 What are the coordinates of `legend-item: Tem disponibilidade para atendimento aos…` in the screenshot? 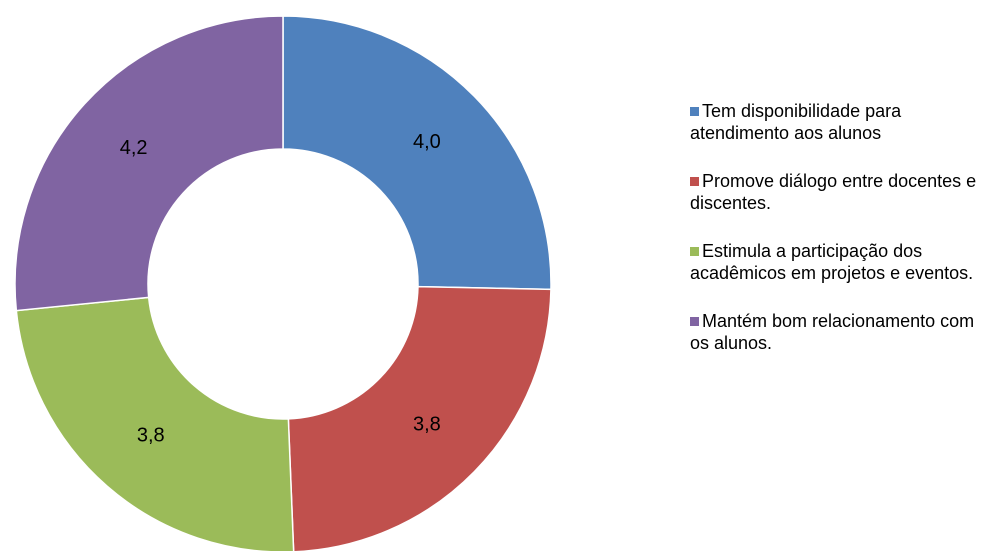 It's located at (840, 122).